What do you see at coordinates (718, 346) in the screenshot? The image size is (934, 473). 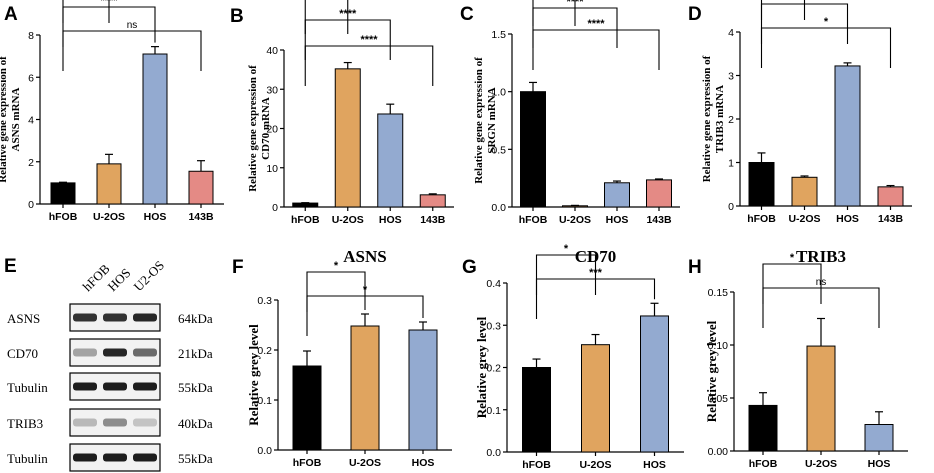 I see `y-tick-label: 0.10` at bounding box center [718, 346].